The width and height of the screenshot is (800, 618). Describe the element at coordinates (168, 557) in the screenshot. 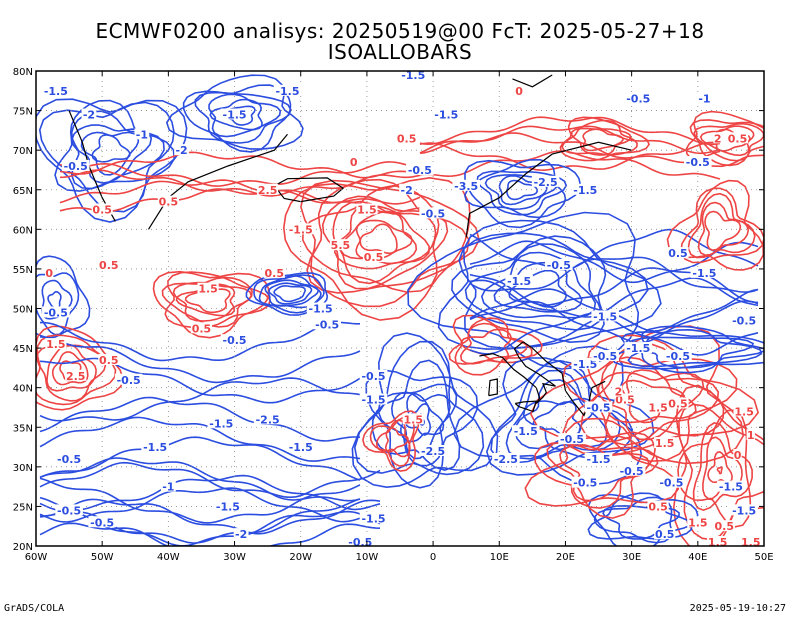

I see `lon-tick-label: 40W` at that location.